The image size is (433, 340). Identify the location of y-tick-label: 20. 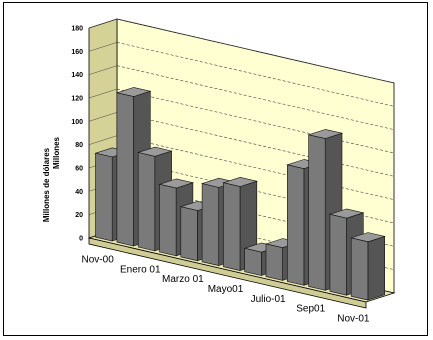
(79, 215).